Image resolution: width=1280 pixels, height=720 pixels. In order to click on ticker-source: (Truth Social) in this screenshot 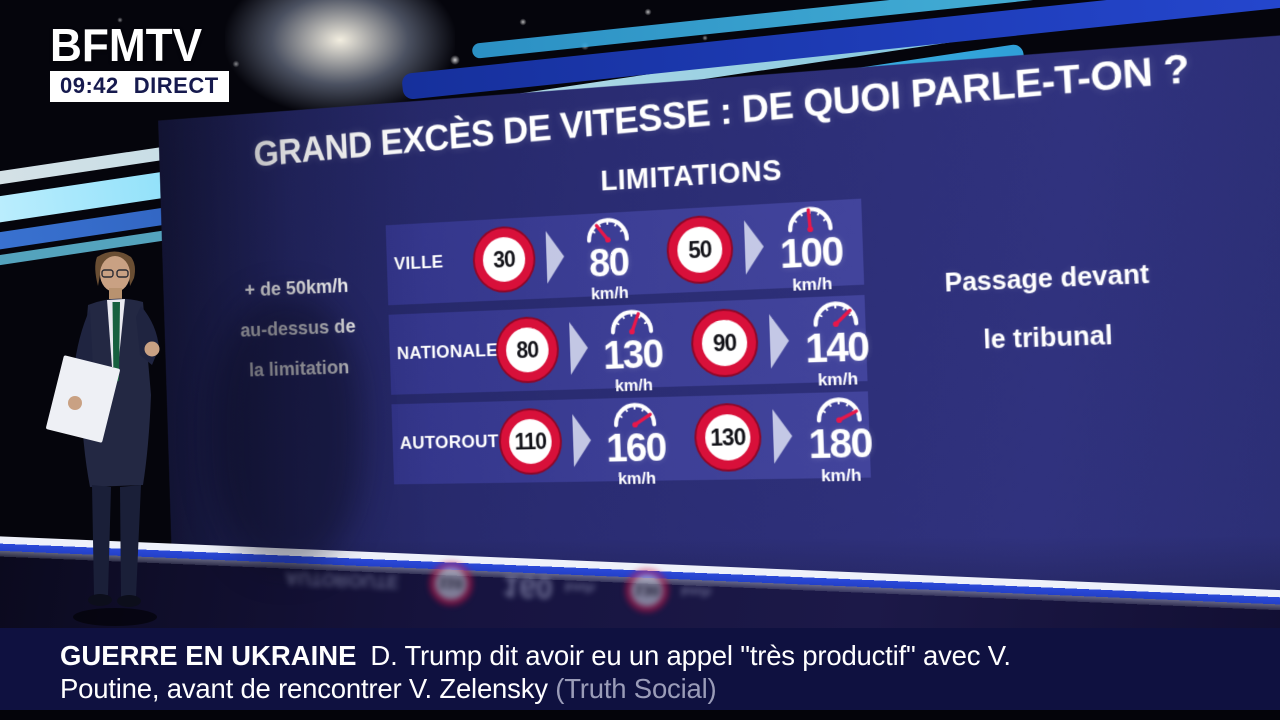, I will do `click(636, 688)`.